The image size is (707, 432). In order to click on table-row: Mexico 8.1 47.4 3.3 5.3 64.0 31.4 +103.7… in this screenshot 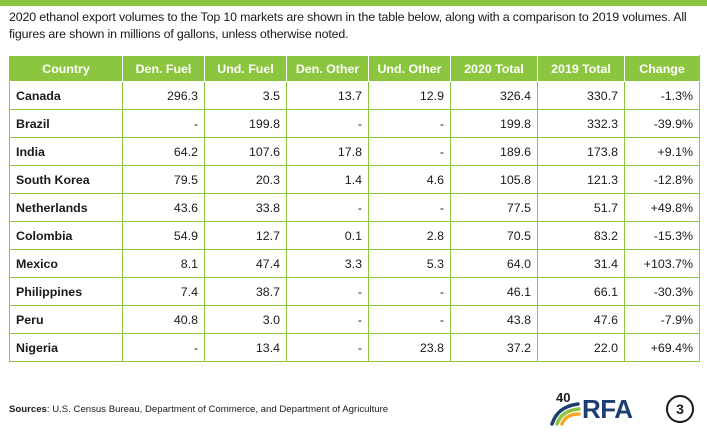, I will do `click(354, 263)`.